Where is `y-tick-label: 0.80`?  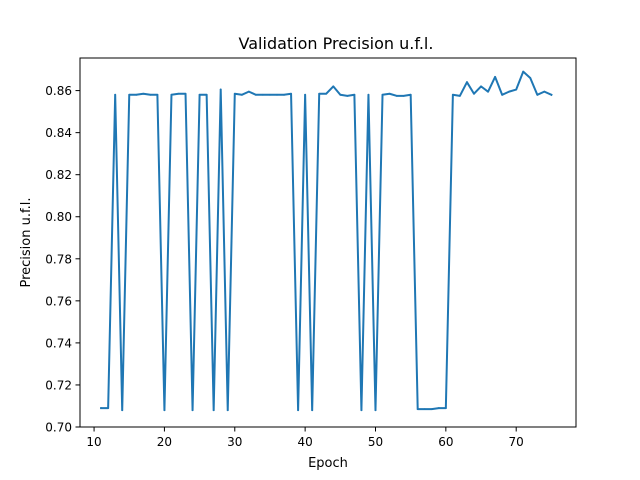
y-tick-label: 0.80 is located at coordinates (58, 217).